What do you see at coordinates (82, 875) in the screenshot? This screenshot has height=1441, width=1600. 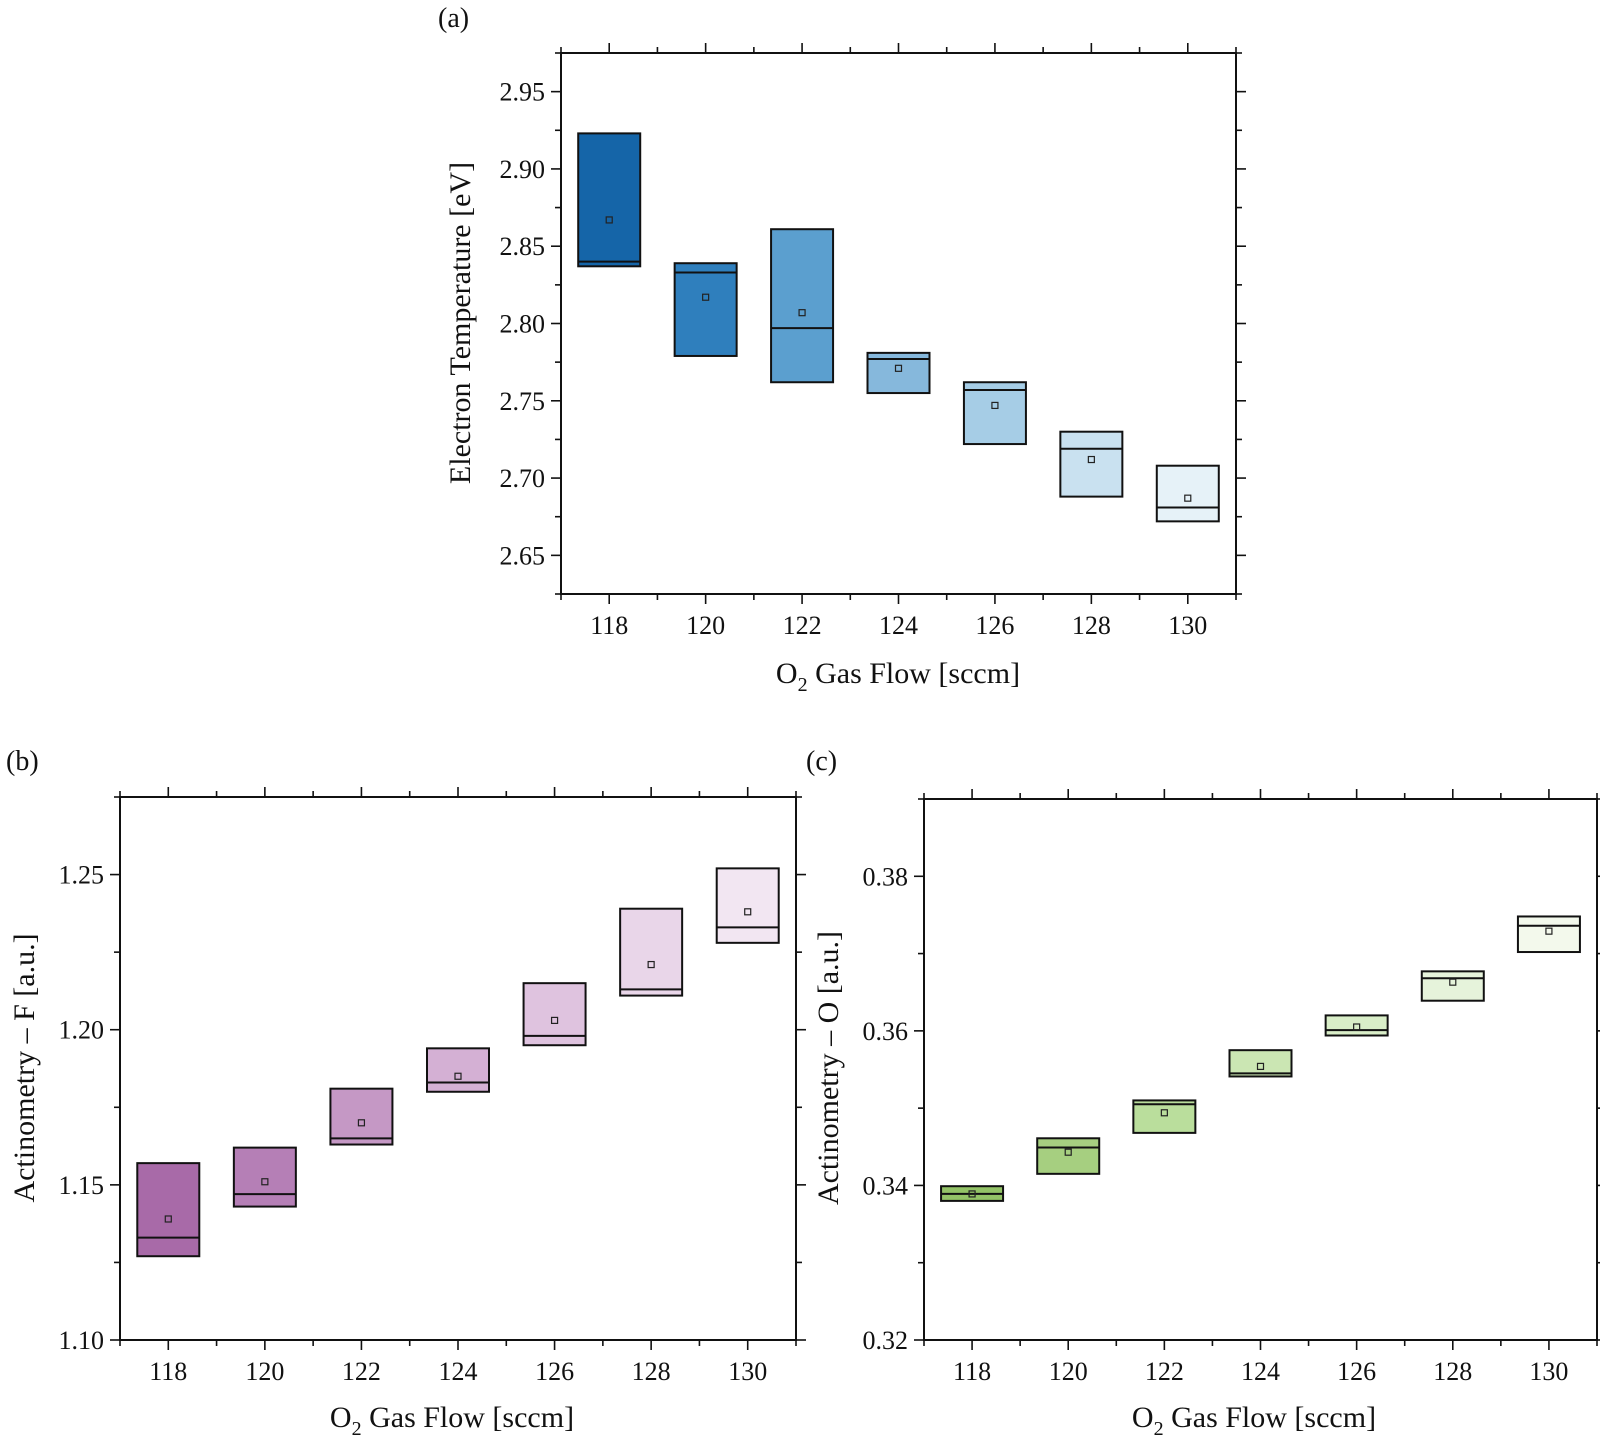 I see `y-tick-label: 1.25` at bounding box center [82, 875].